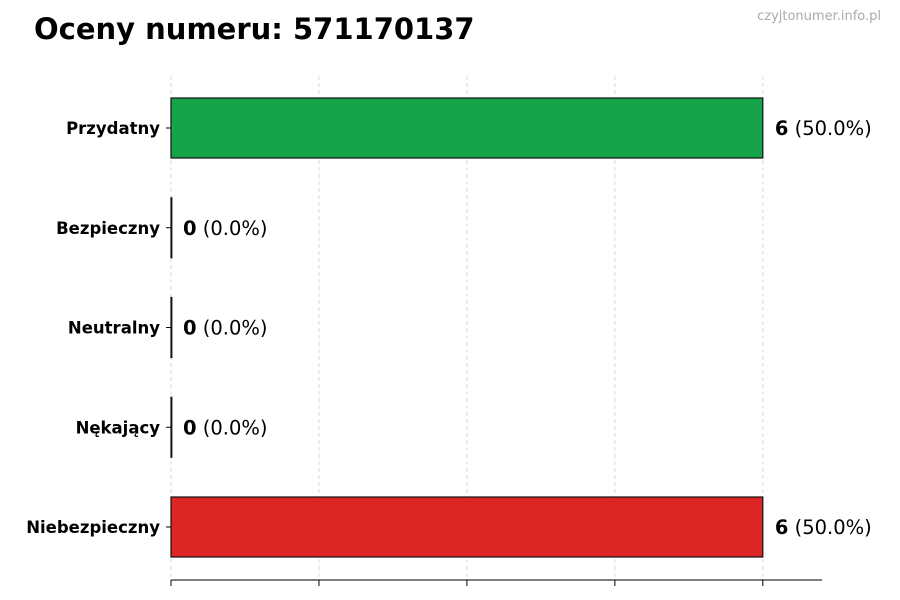 The image size is (900, 600). I want to click on y-tick-label: Bezpieczny, so click(108, 228).